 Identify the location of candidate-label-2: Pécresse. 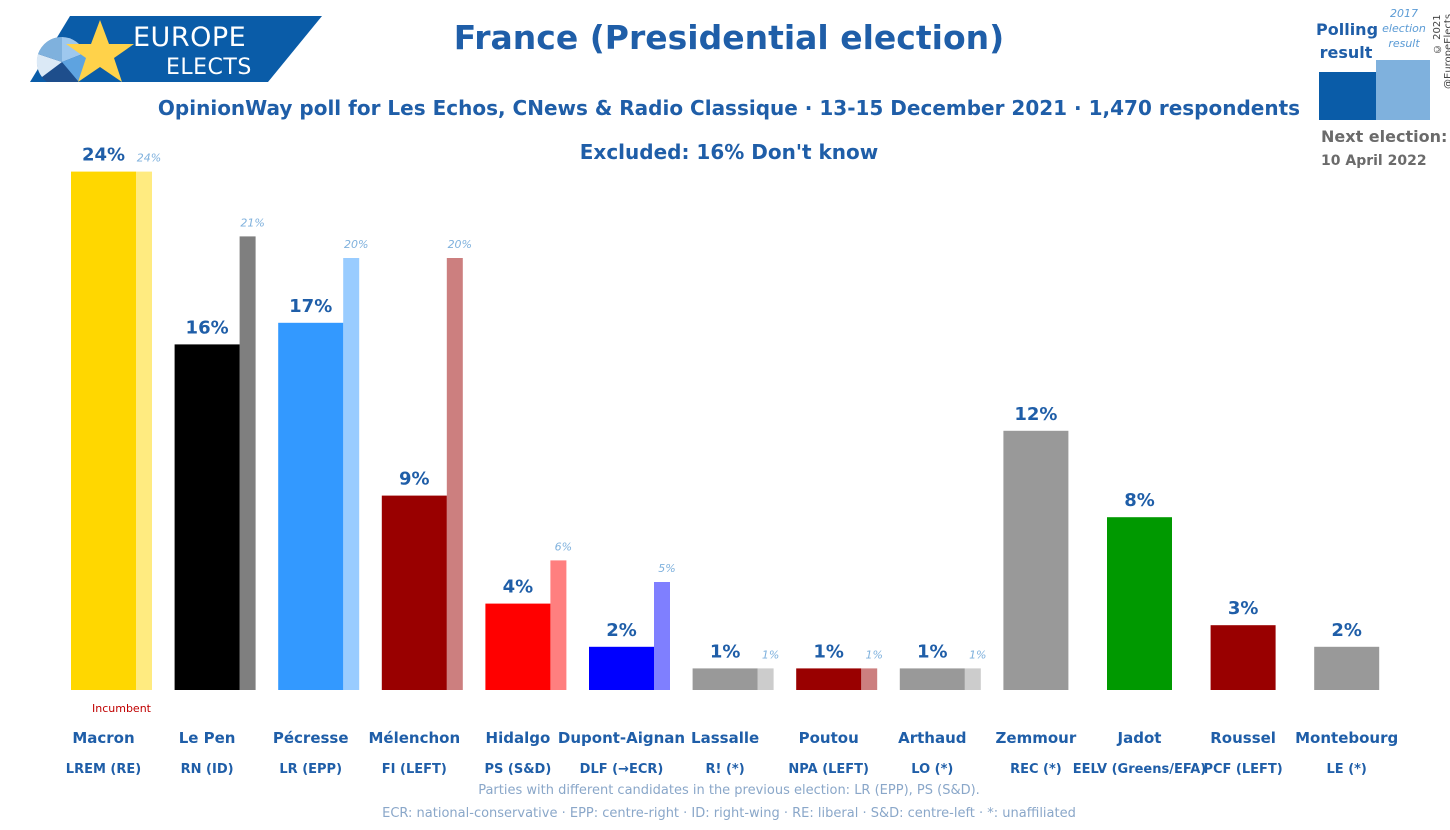
(311, 738).